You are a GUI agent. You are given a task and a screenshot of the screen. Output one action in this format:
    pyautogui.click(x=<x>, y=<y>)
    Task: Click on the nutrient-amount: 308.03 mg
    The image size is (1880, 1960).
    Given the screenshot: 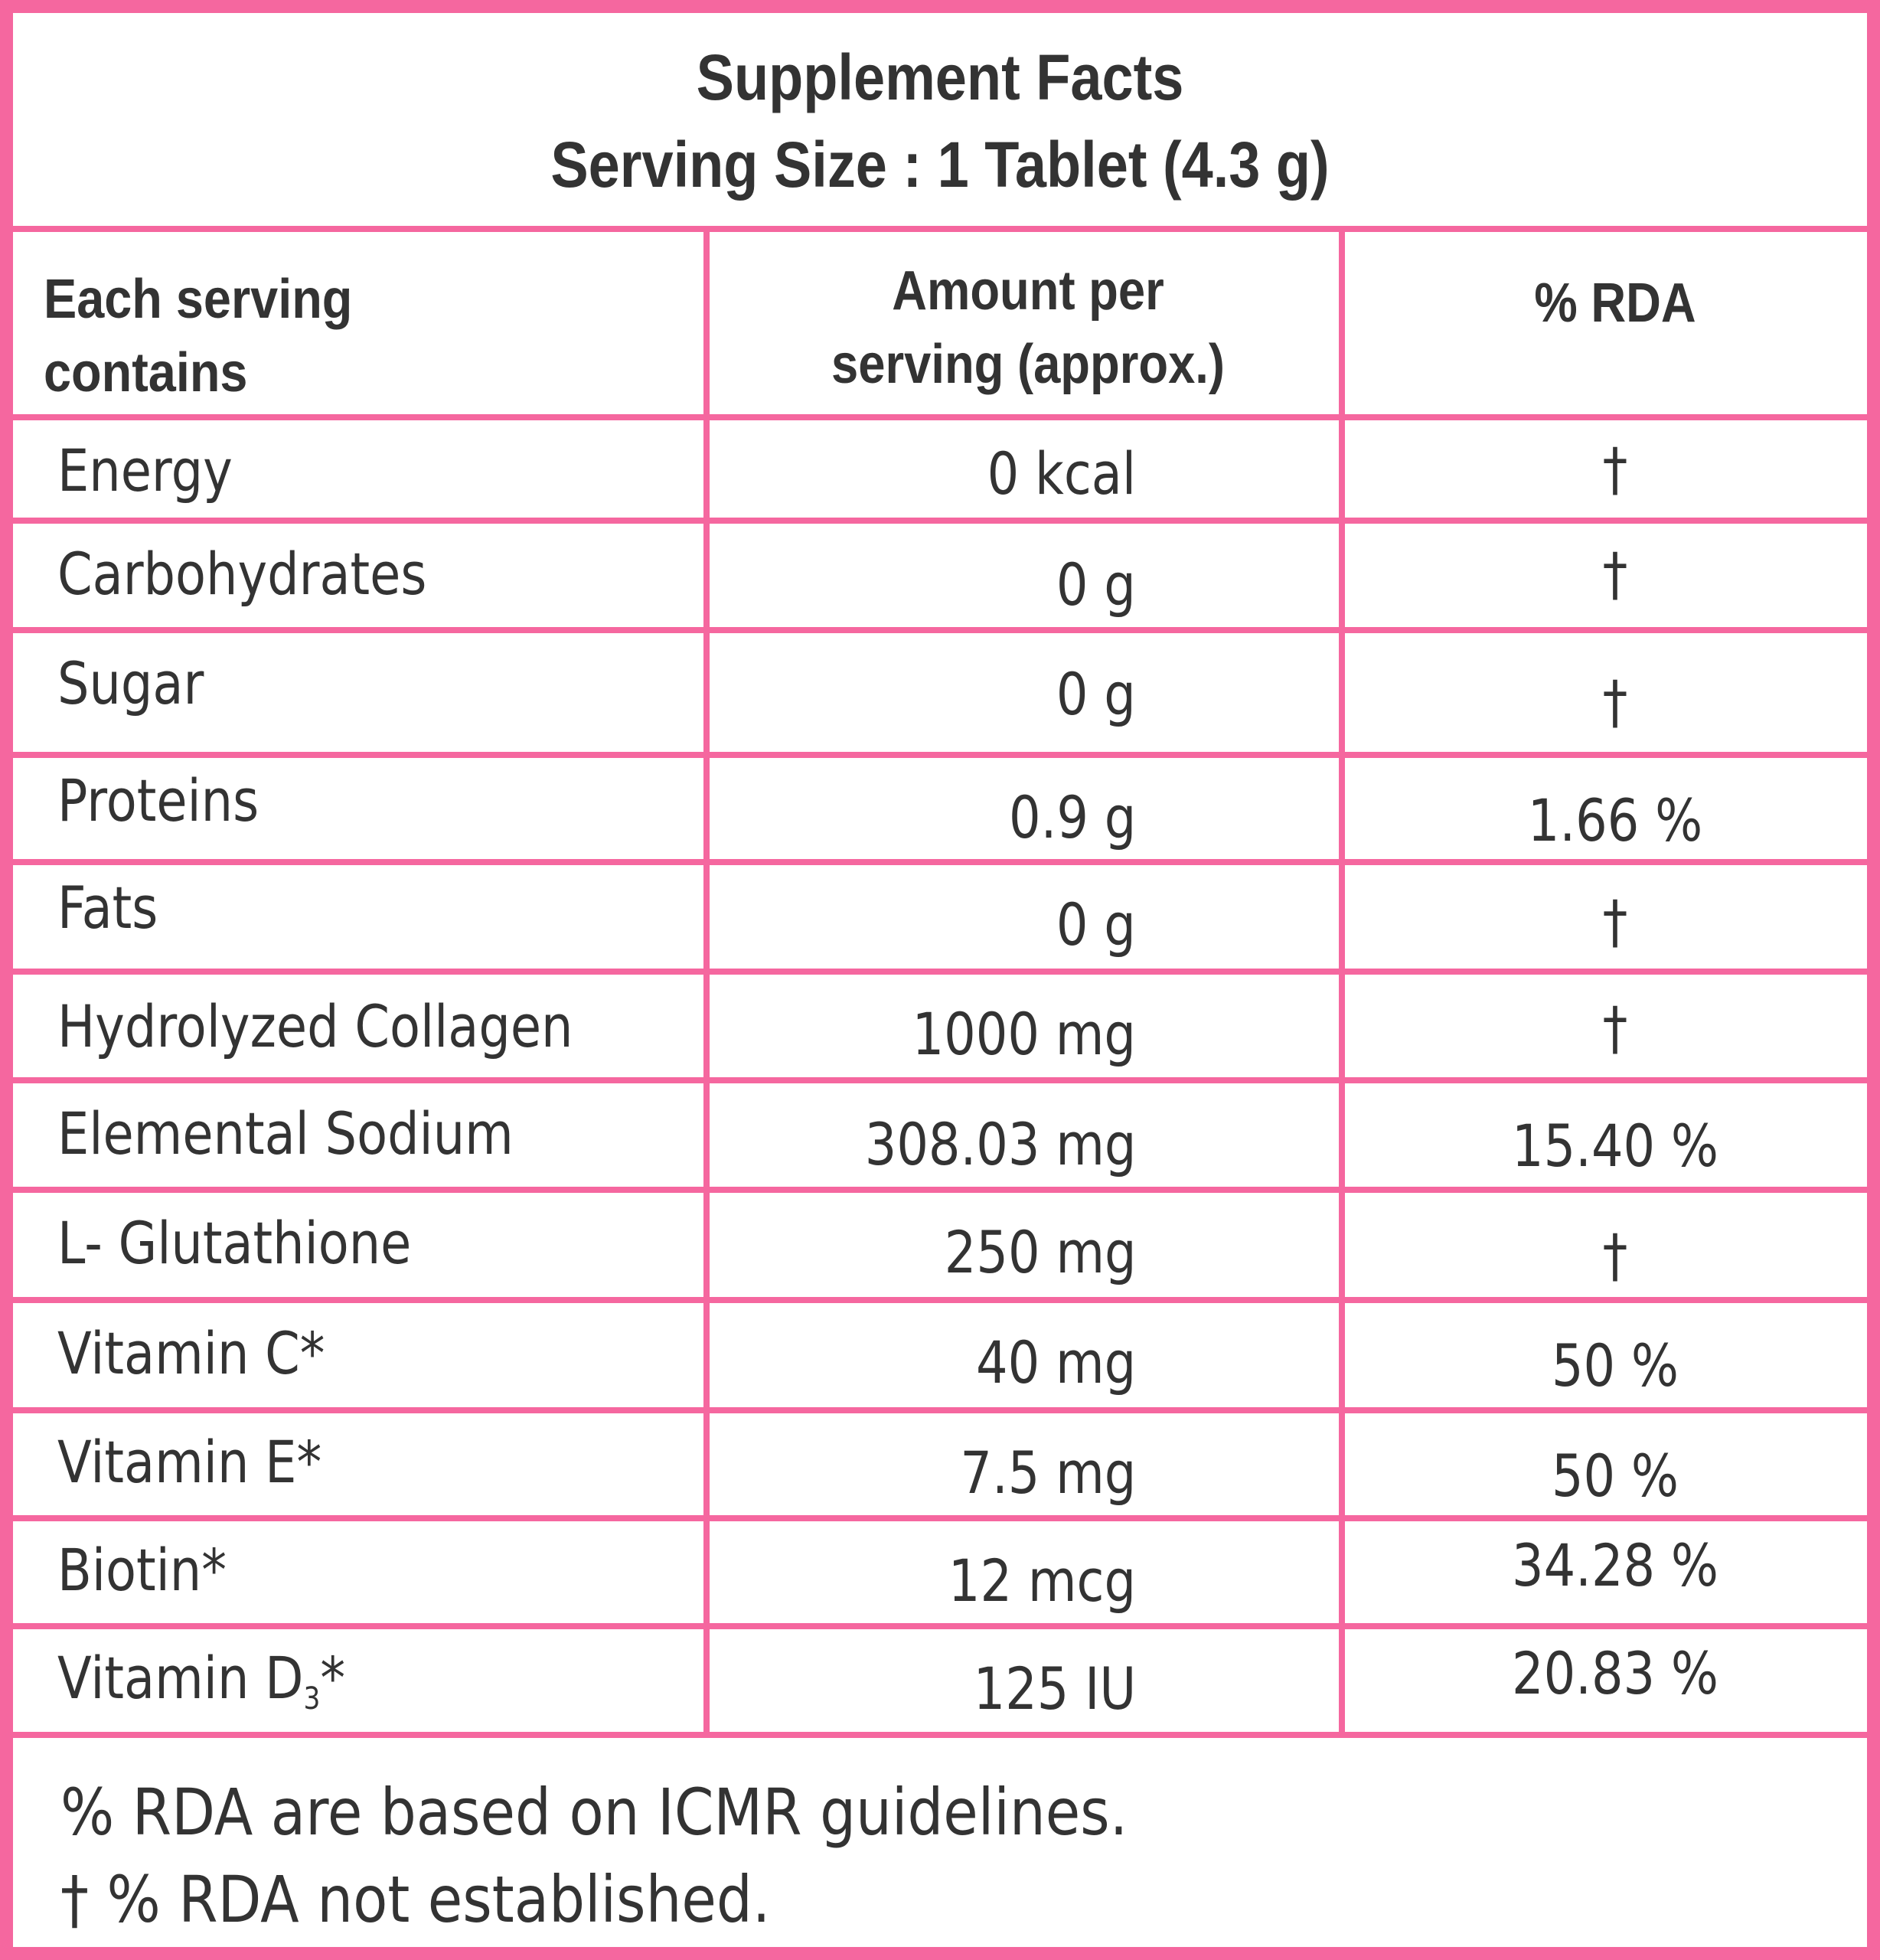 What is the action you would take?
    pyautogui.click(x=1000, y=1144)
    